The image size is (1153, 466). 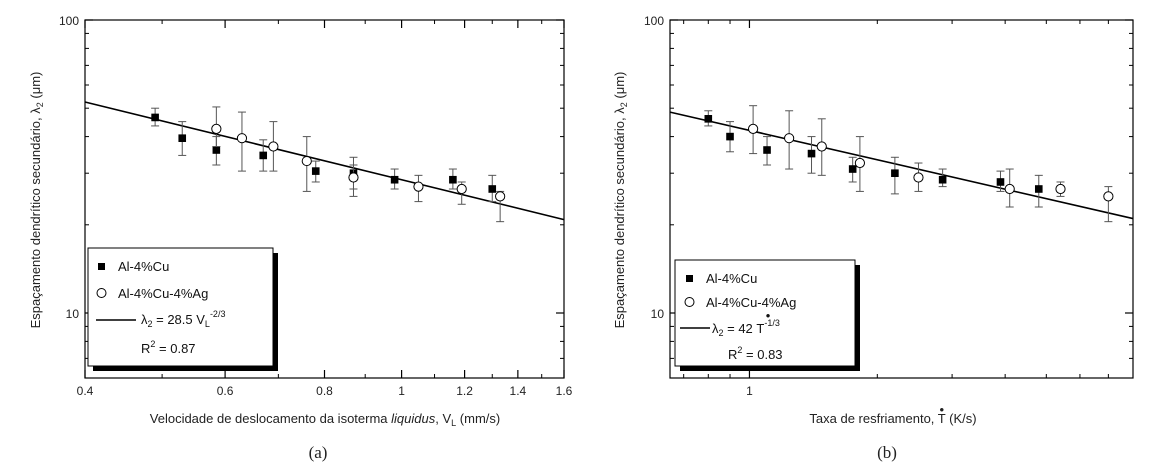 I want to click on y-tick-label: 100, so click(x=654, y=21).